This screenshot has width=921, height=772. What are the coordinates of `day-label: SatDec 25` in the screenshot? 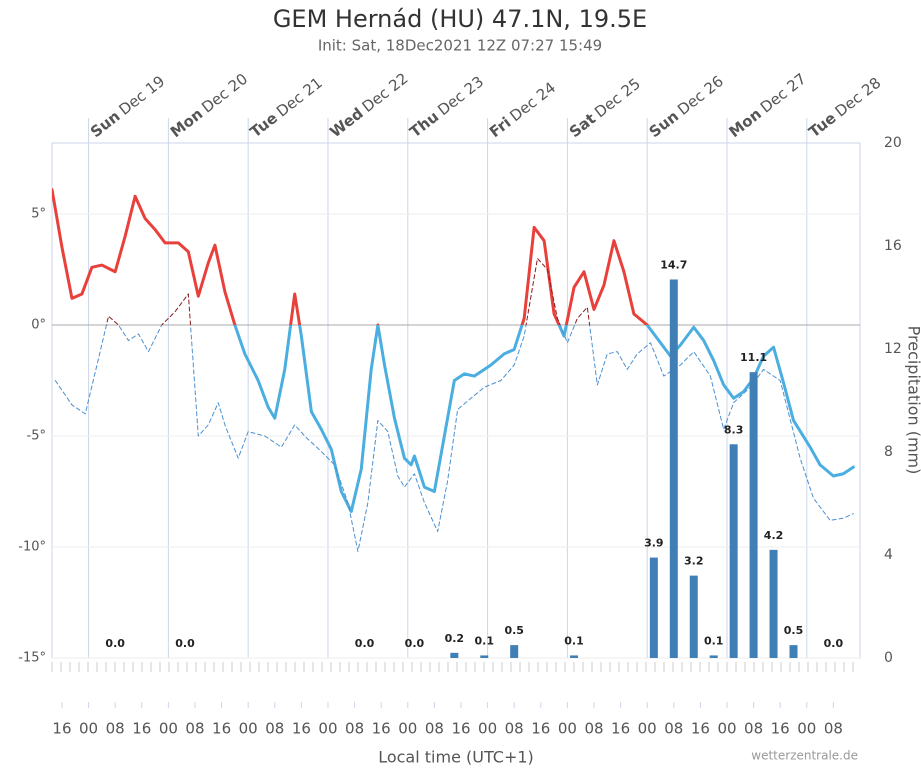 It's located at (605, 107).